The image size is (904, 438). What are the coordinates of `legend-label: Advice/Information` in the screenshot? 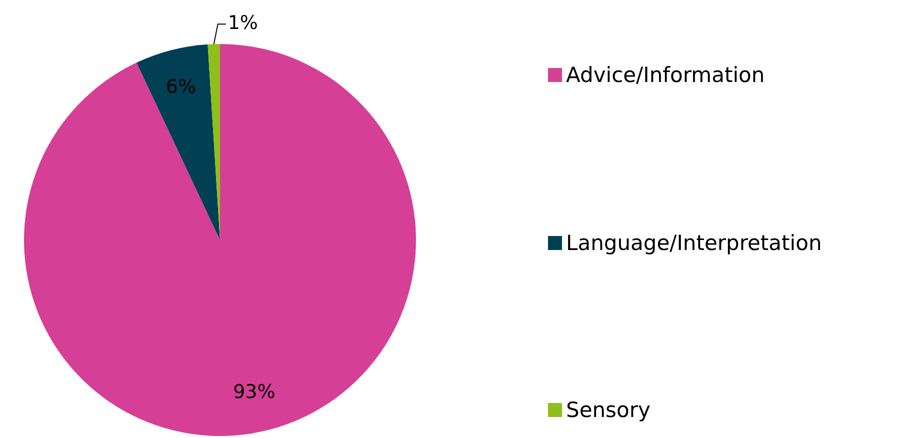 It's located at (665, 75).